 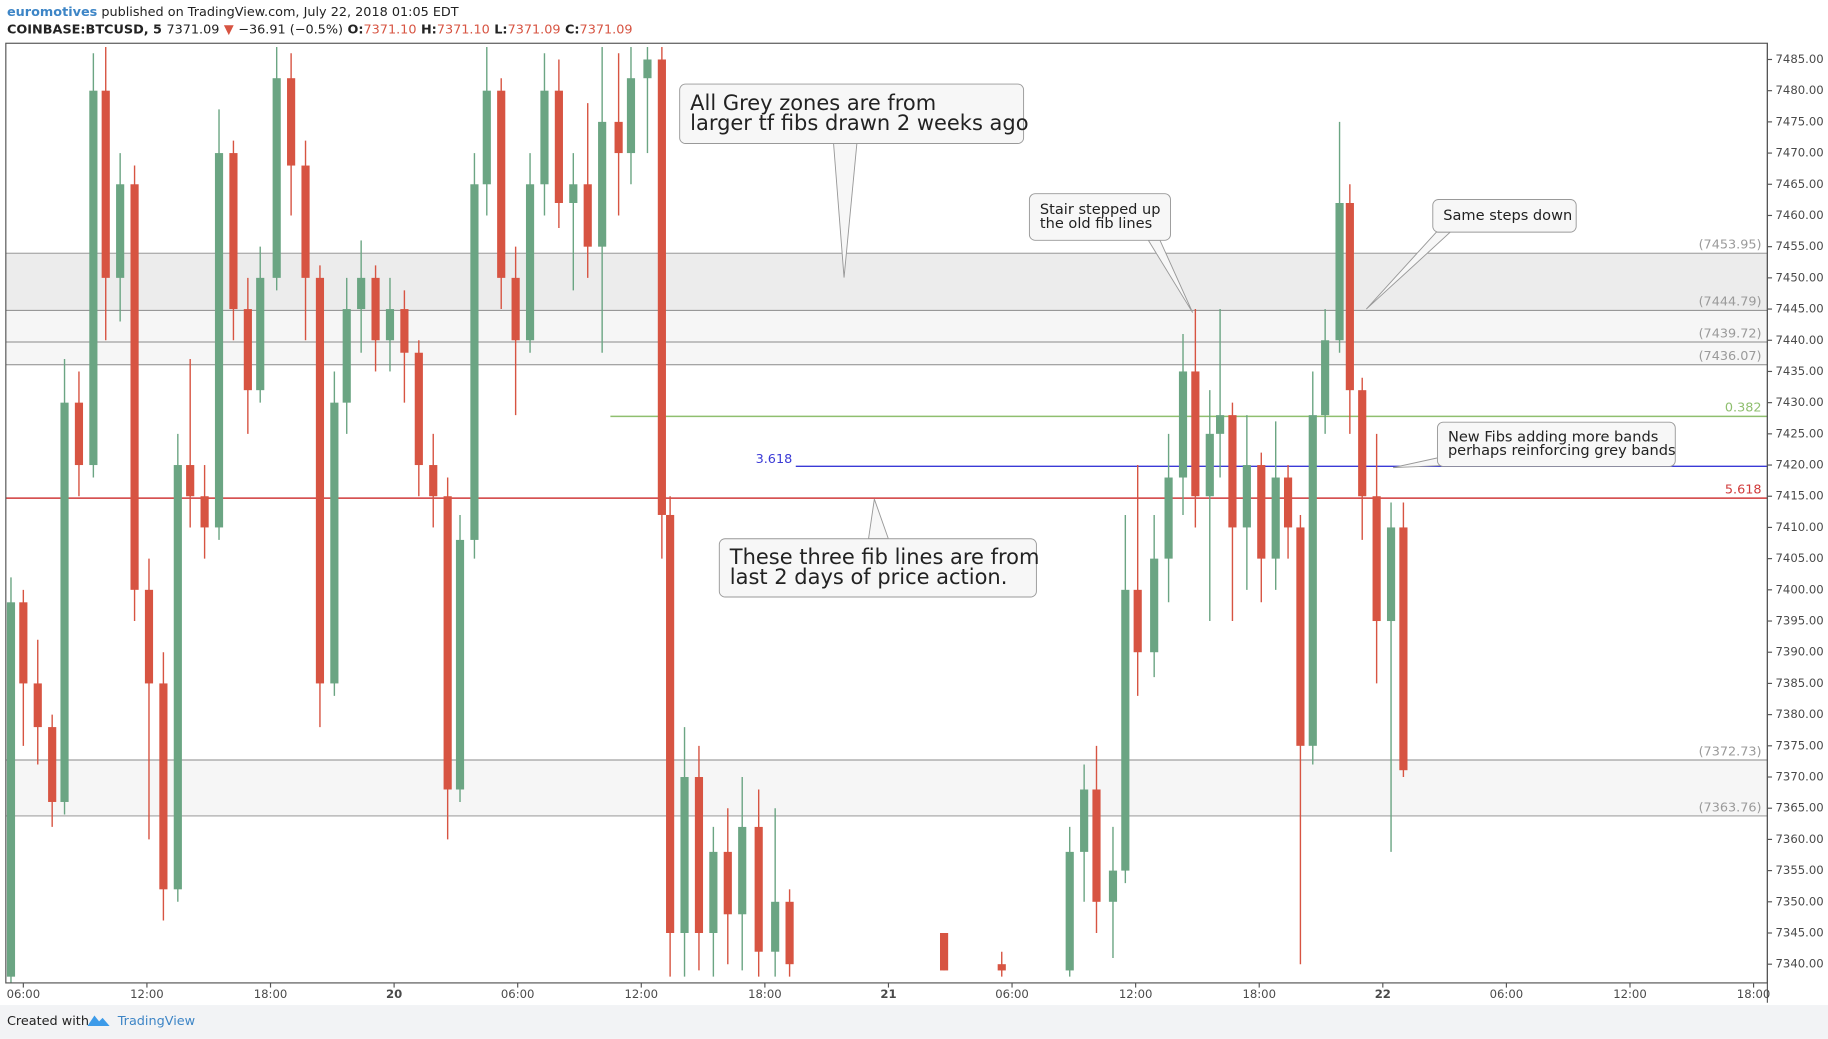 What do you see at coordinates (1800, 839) in the screenshot?
I see `y-tick-label: 7360.00` at bounding box center [1800, 839].